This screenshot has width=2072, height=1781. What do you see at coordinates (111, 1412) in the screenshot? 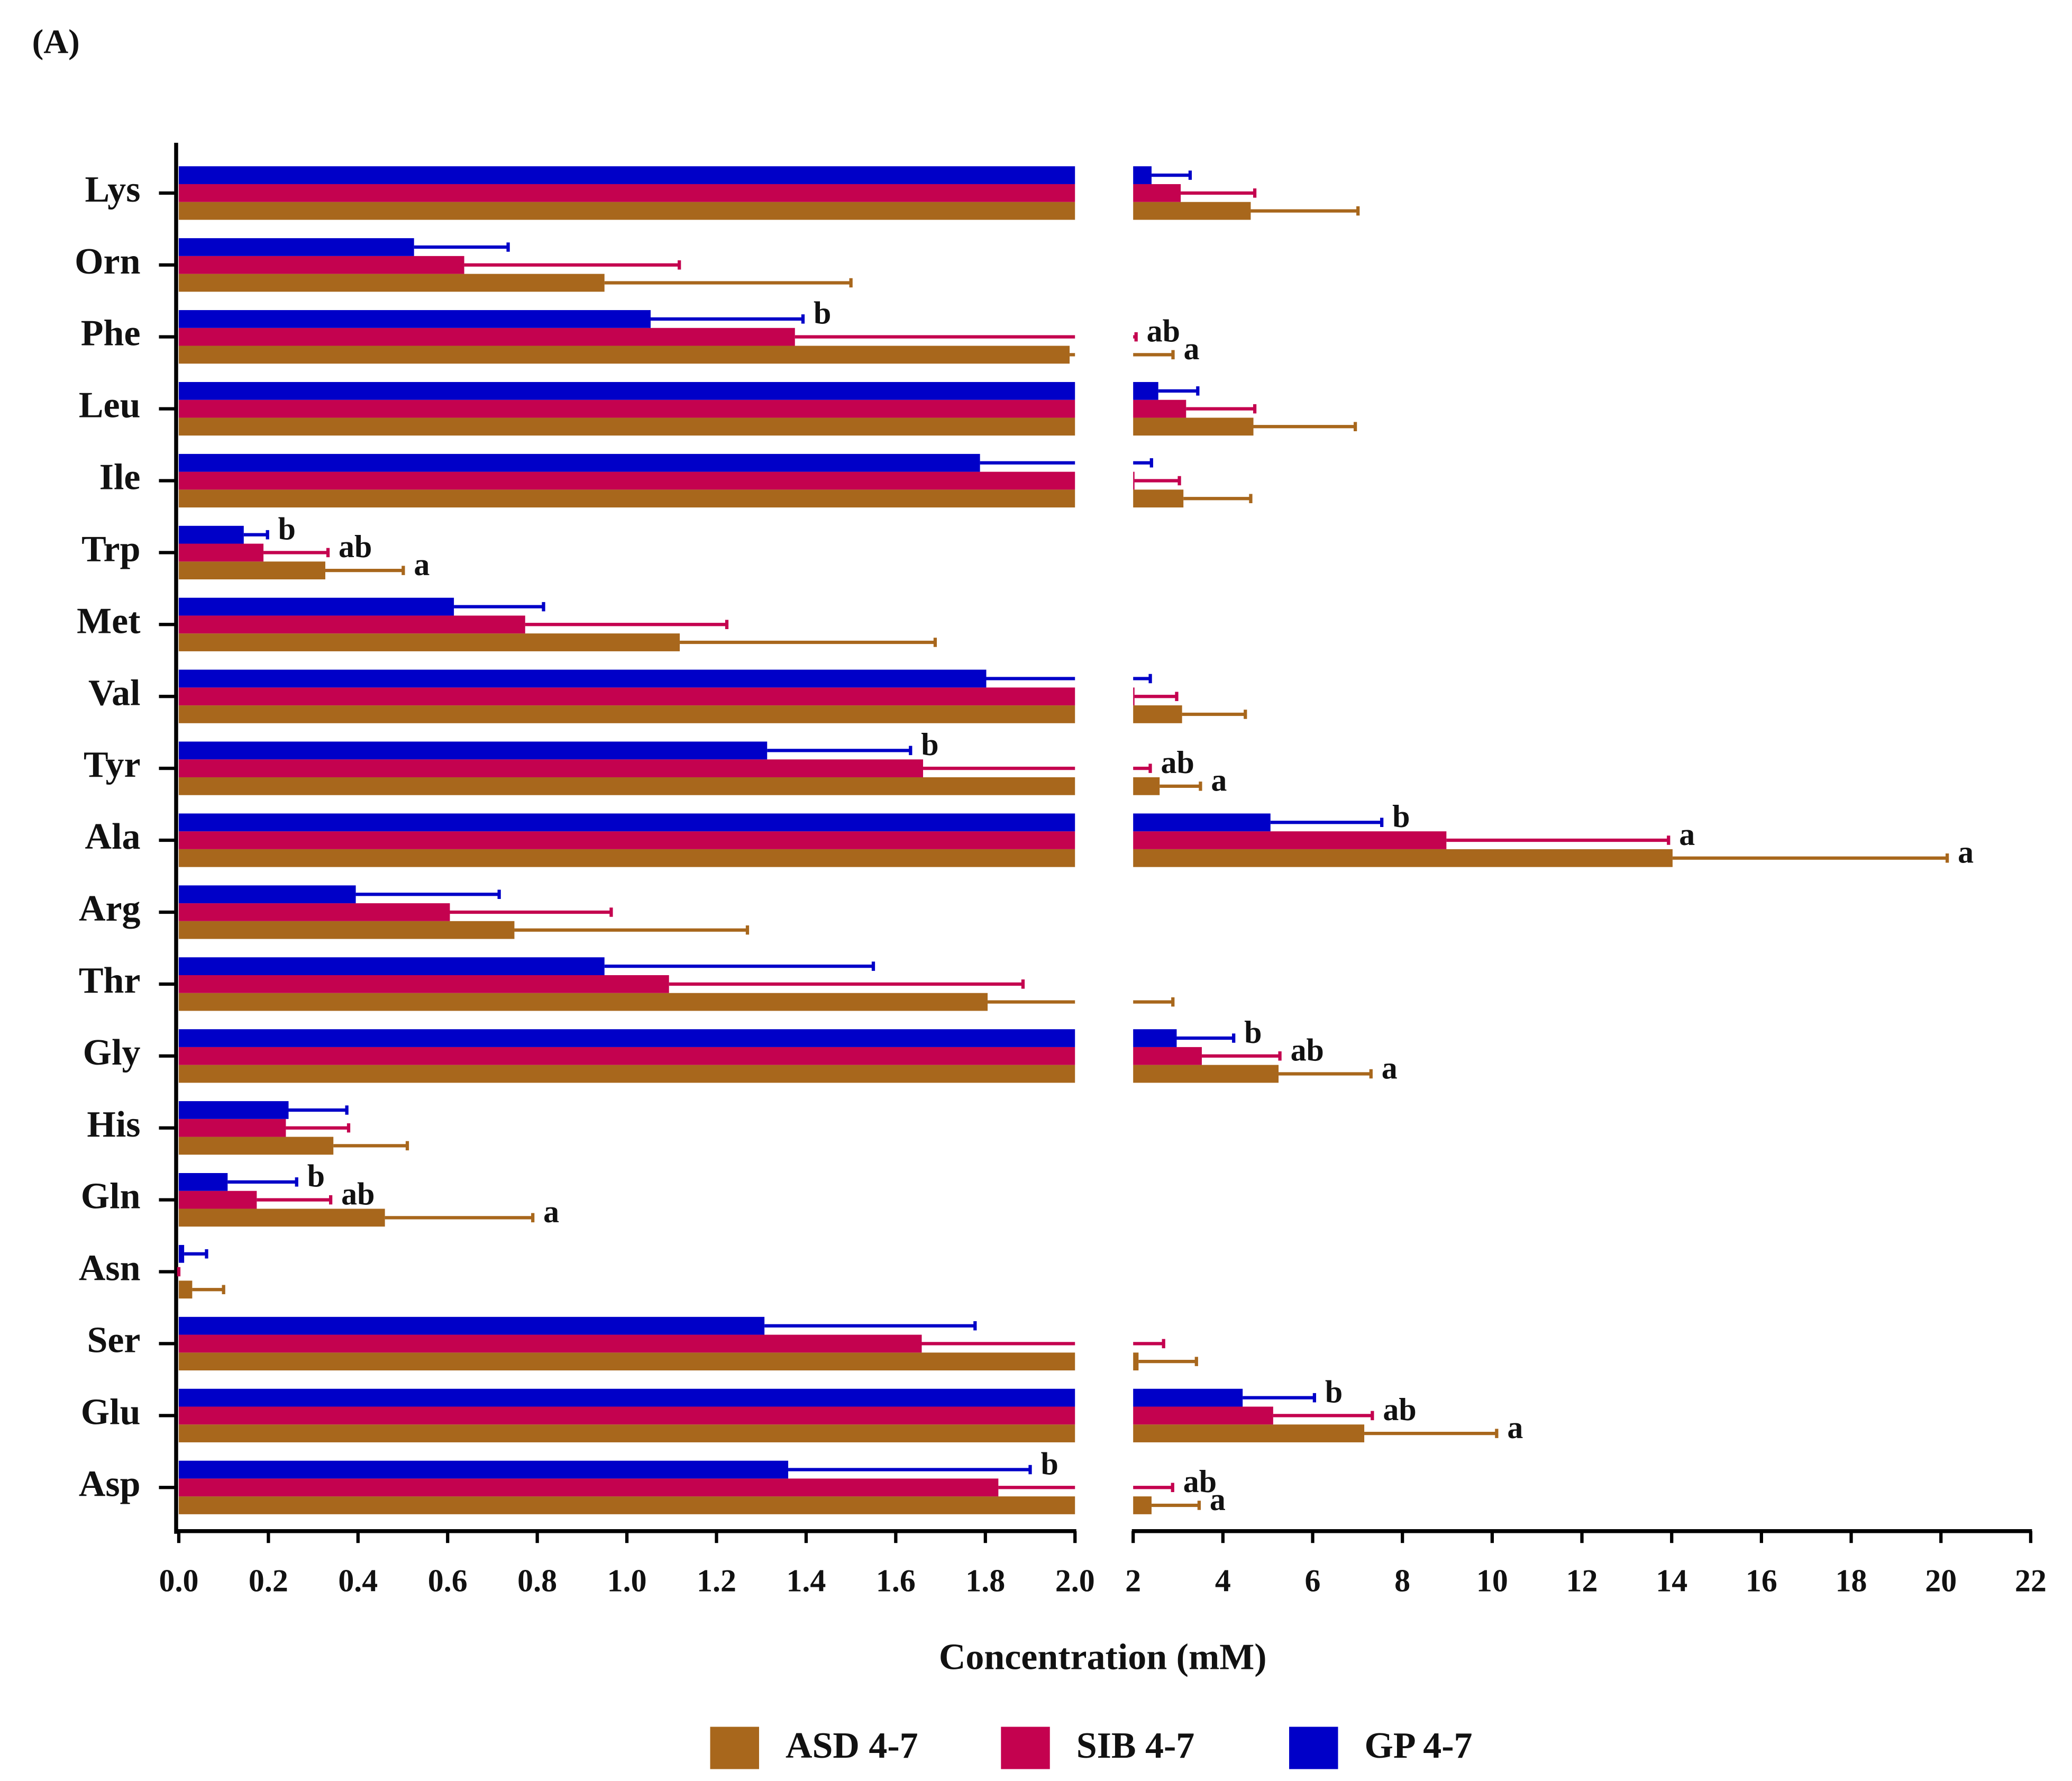
I see `y-tick-label: Glu` at bounding box center [111, 1412].